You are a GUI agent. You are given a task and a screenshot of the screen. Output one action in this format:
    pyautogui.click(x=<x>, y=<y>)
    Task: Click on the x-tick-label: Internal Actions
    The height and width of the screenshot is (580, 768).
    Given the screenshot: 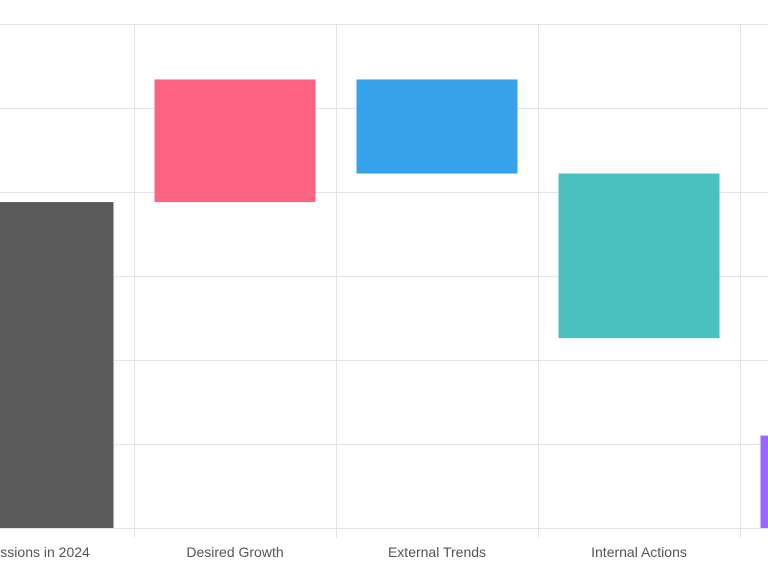 What is the action you would take?
    pyautogui.click(x=639, y=552)
    